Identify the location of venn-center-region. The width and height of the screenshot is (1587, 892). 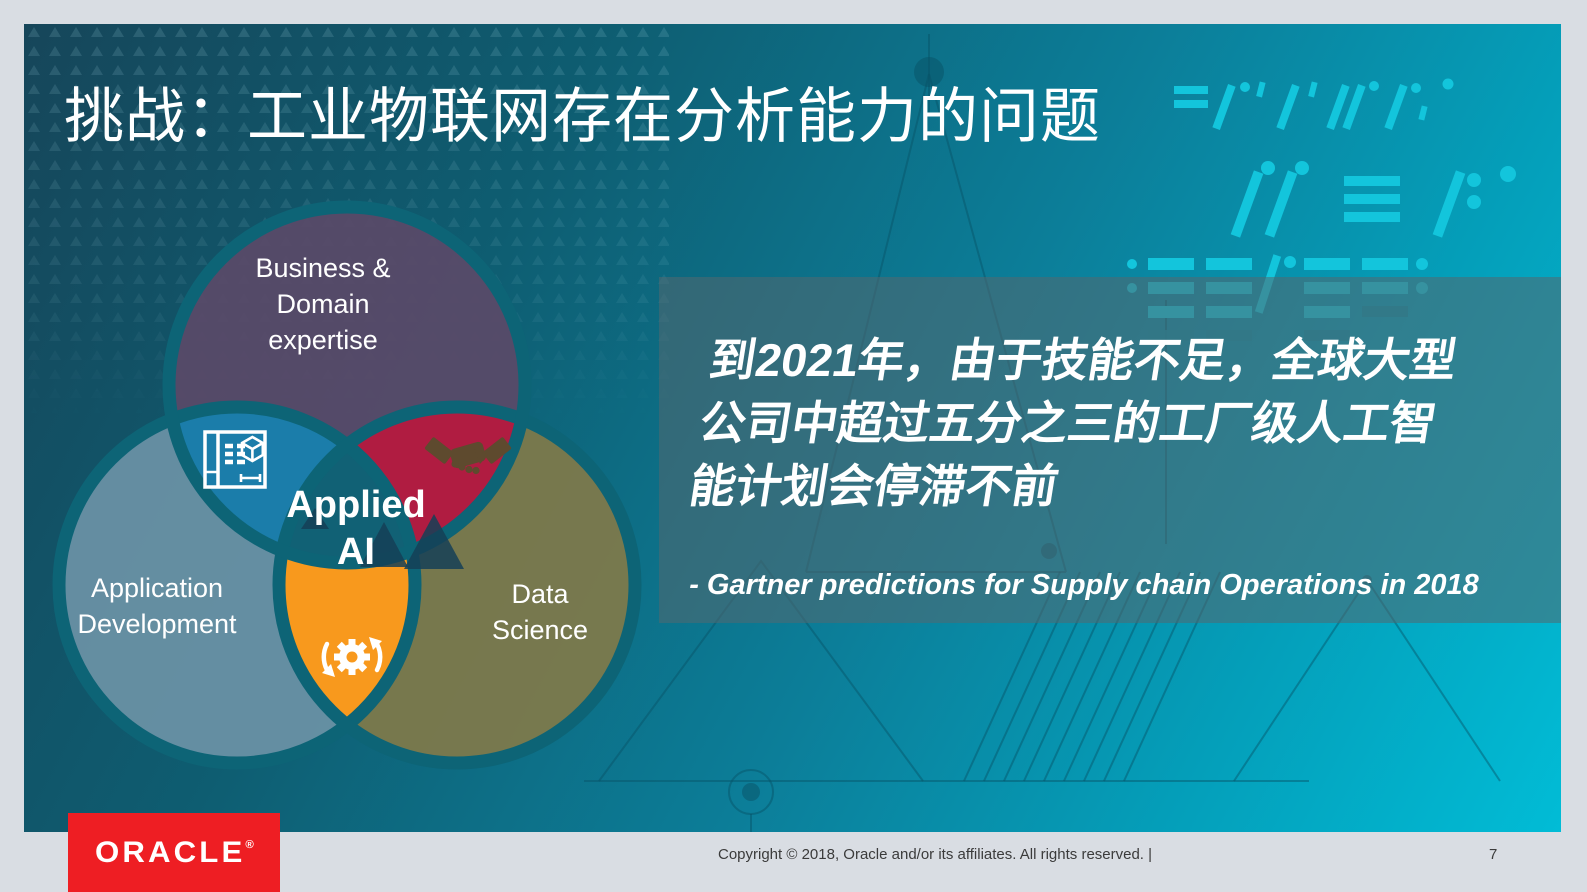
(347, 485).